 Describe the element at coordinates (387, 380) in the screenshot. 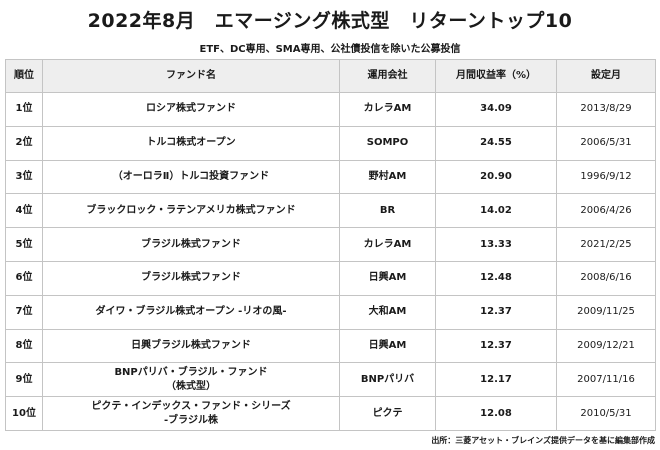

I see `company-cell: BNPパリバ` at that location.